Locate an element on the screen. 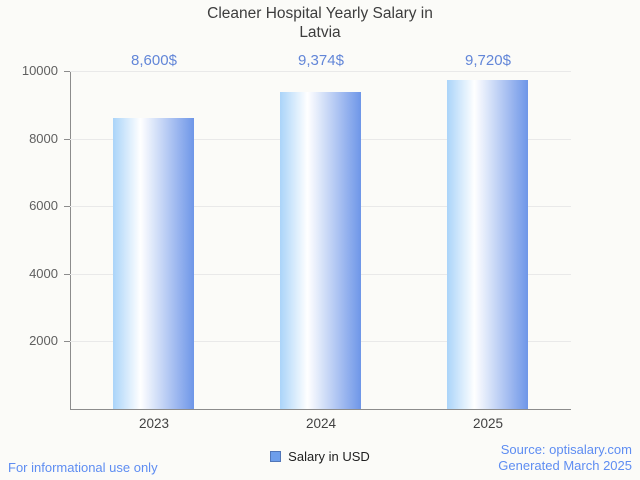 The height and width of the screenshot is (480, 640). legend: Salary in USD is located at coordinates (320, 456).